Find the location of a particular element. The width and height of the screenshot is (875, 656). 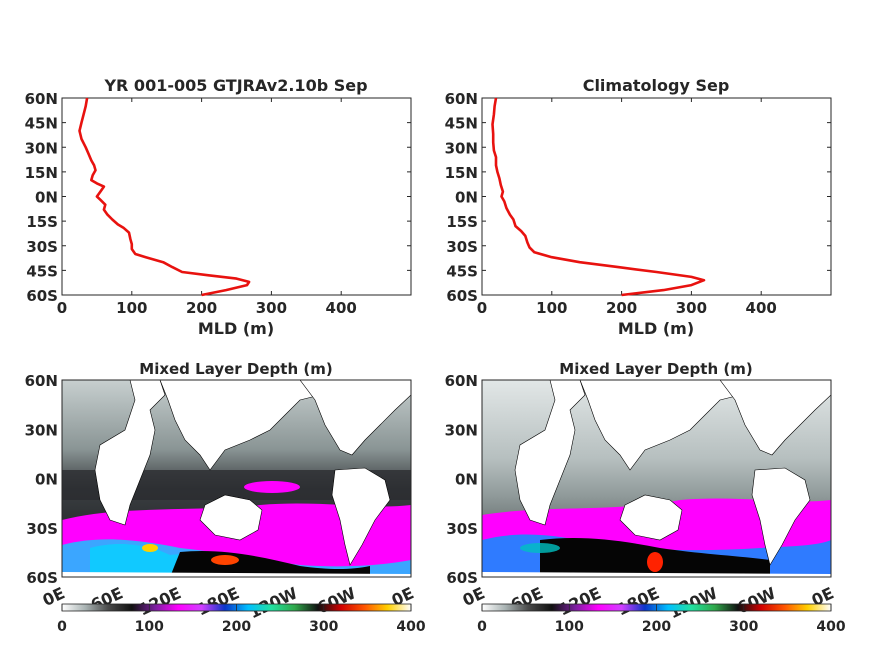

magenta-patch is located at coordinates (272, 487).